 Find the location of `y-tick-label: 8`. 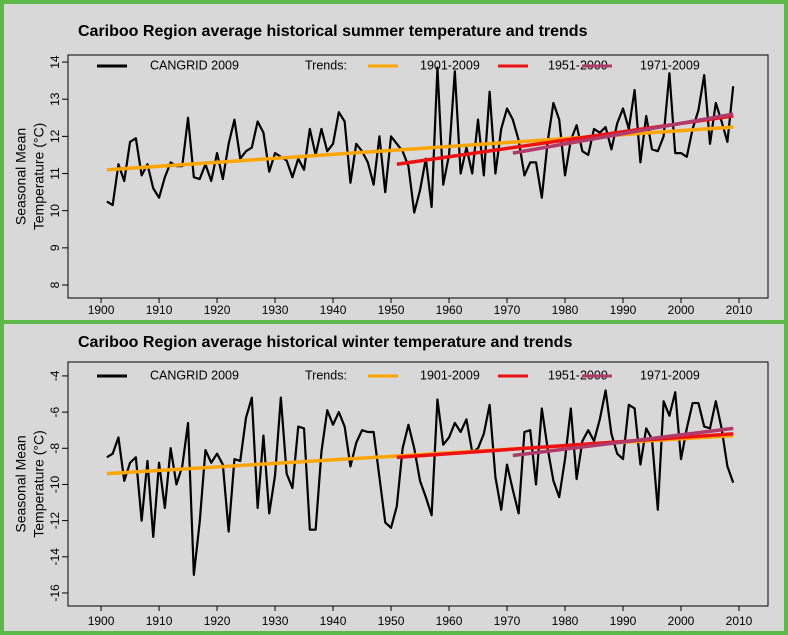

y-tick-label: 8 is located at coordinates (55, 284).